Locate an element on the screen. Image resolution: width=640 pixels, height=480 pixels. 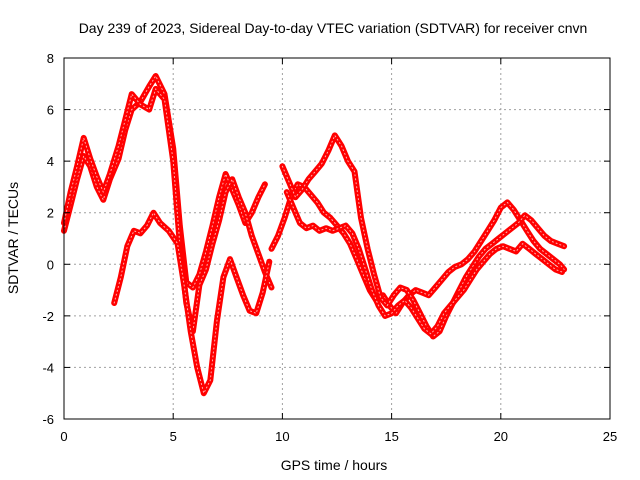
y-tick-label: 4 is located at coordinates (50, 161).